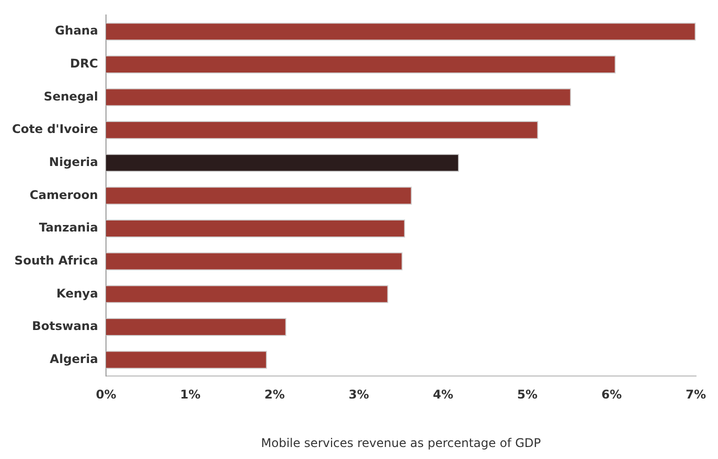 The height and width of the screenshot is (459, 718). What do you see at coordinates (106, 395) in the screenshot?
I see `x-tick-label: 0%` at bounding box center [106, 395].